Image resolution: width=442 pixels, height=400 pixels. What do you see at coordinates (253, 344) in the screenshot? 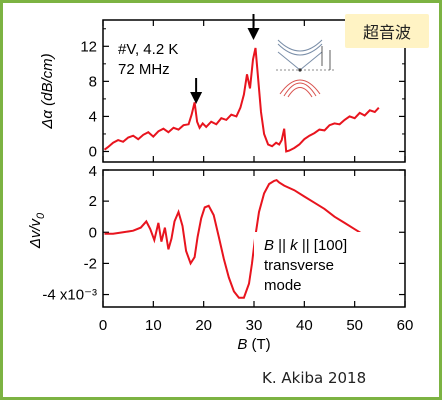
I see `x-axis-label: B (T)` at bounding box center [253, 344].